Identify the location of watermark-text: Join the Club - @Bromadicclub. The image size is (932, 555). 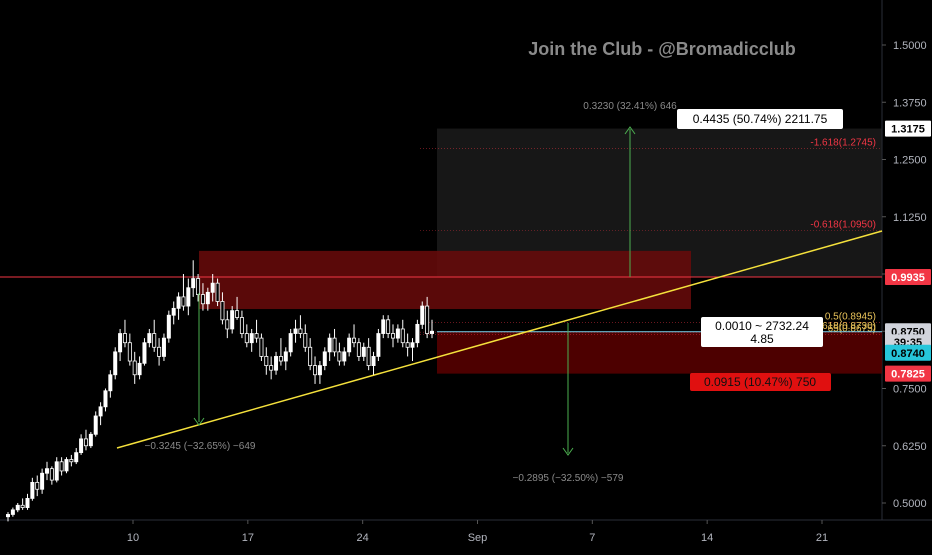
(662, 49).